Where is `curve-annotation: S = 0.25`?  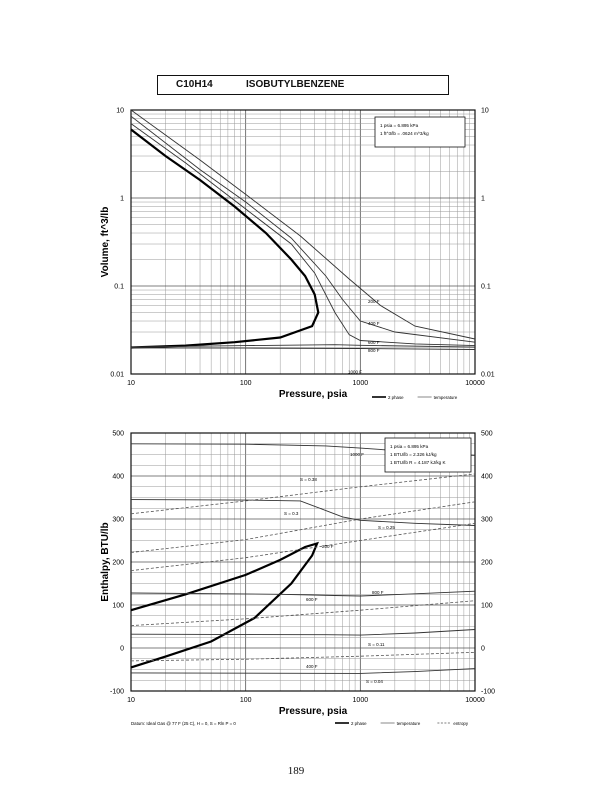 curve-annotation: S = 0.25 is located at coordinates (386, 527).